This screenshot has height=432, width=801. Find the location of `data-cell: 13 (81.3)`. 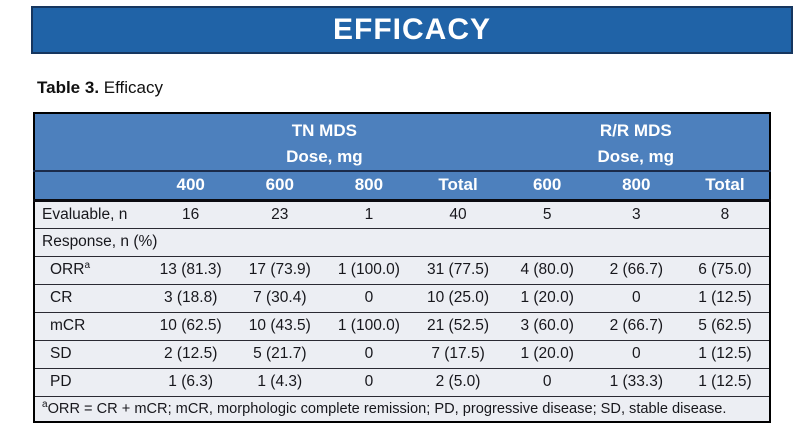

data-cell: 13 (81.3) is located at coordinates (191, 269).